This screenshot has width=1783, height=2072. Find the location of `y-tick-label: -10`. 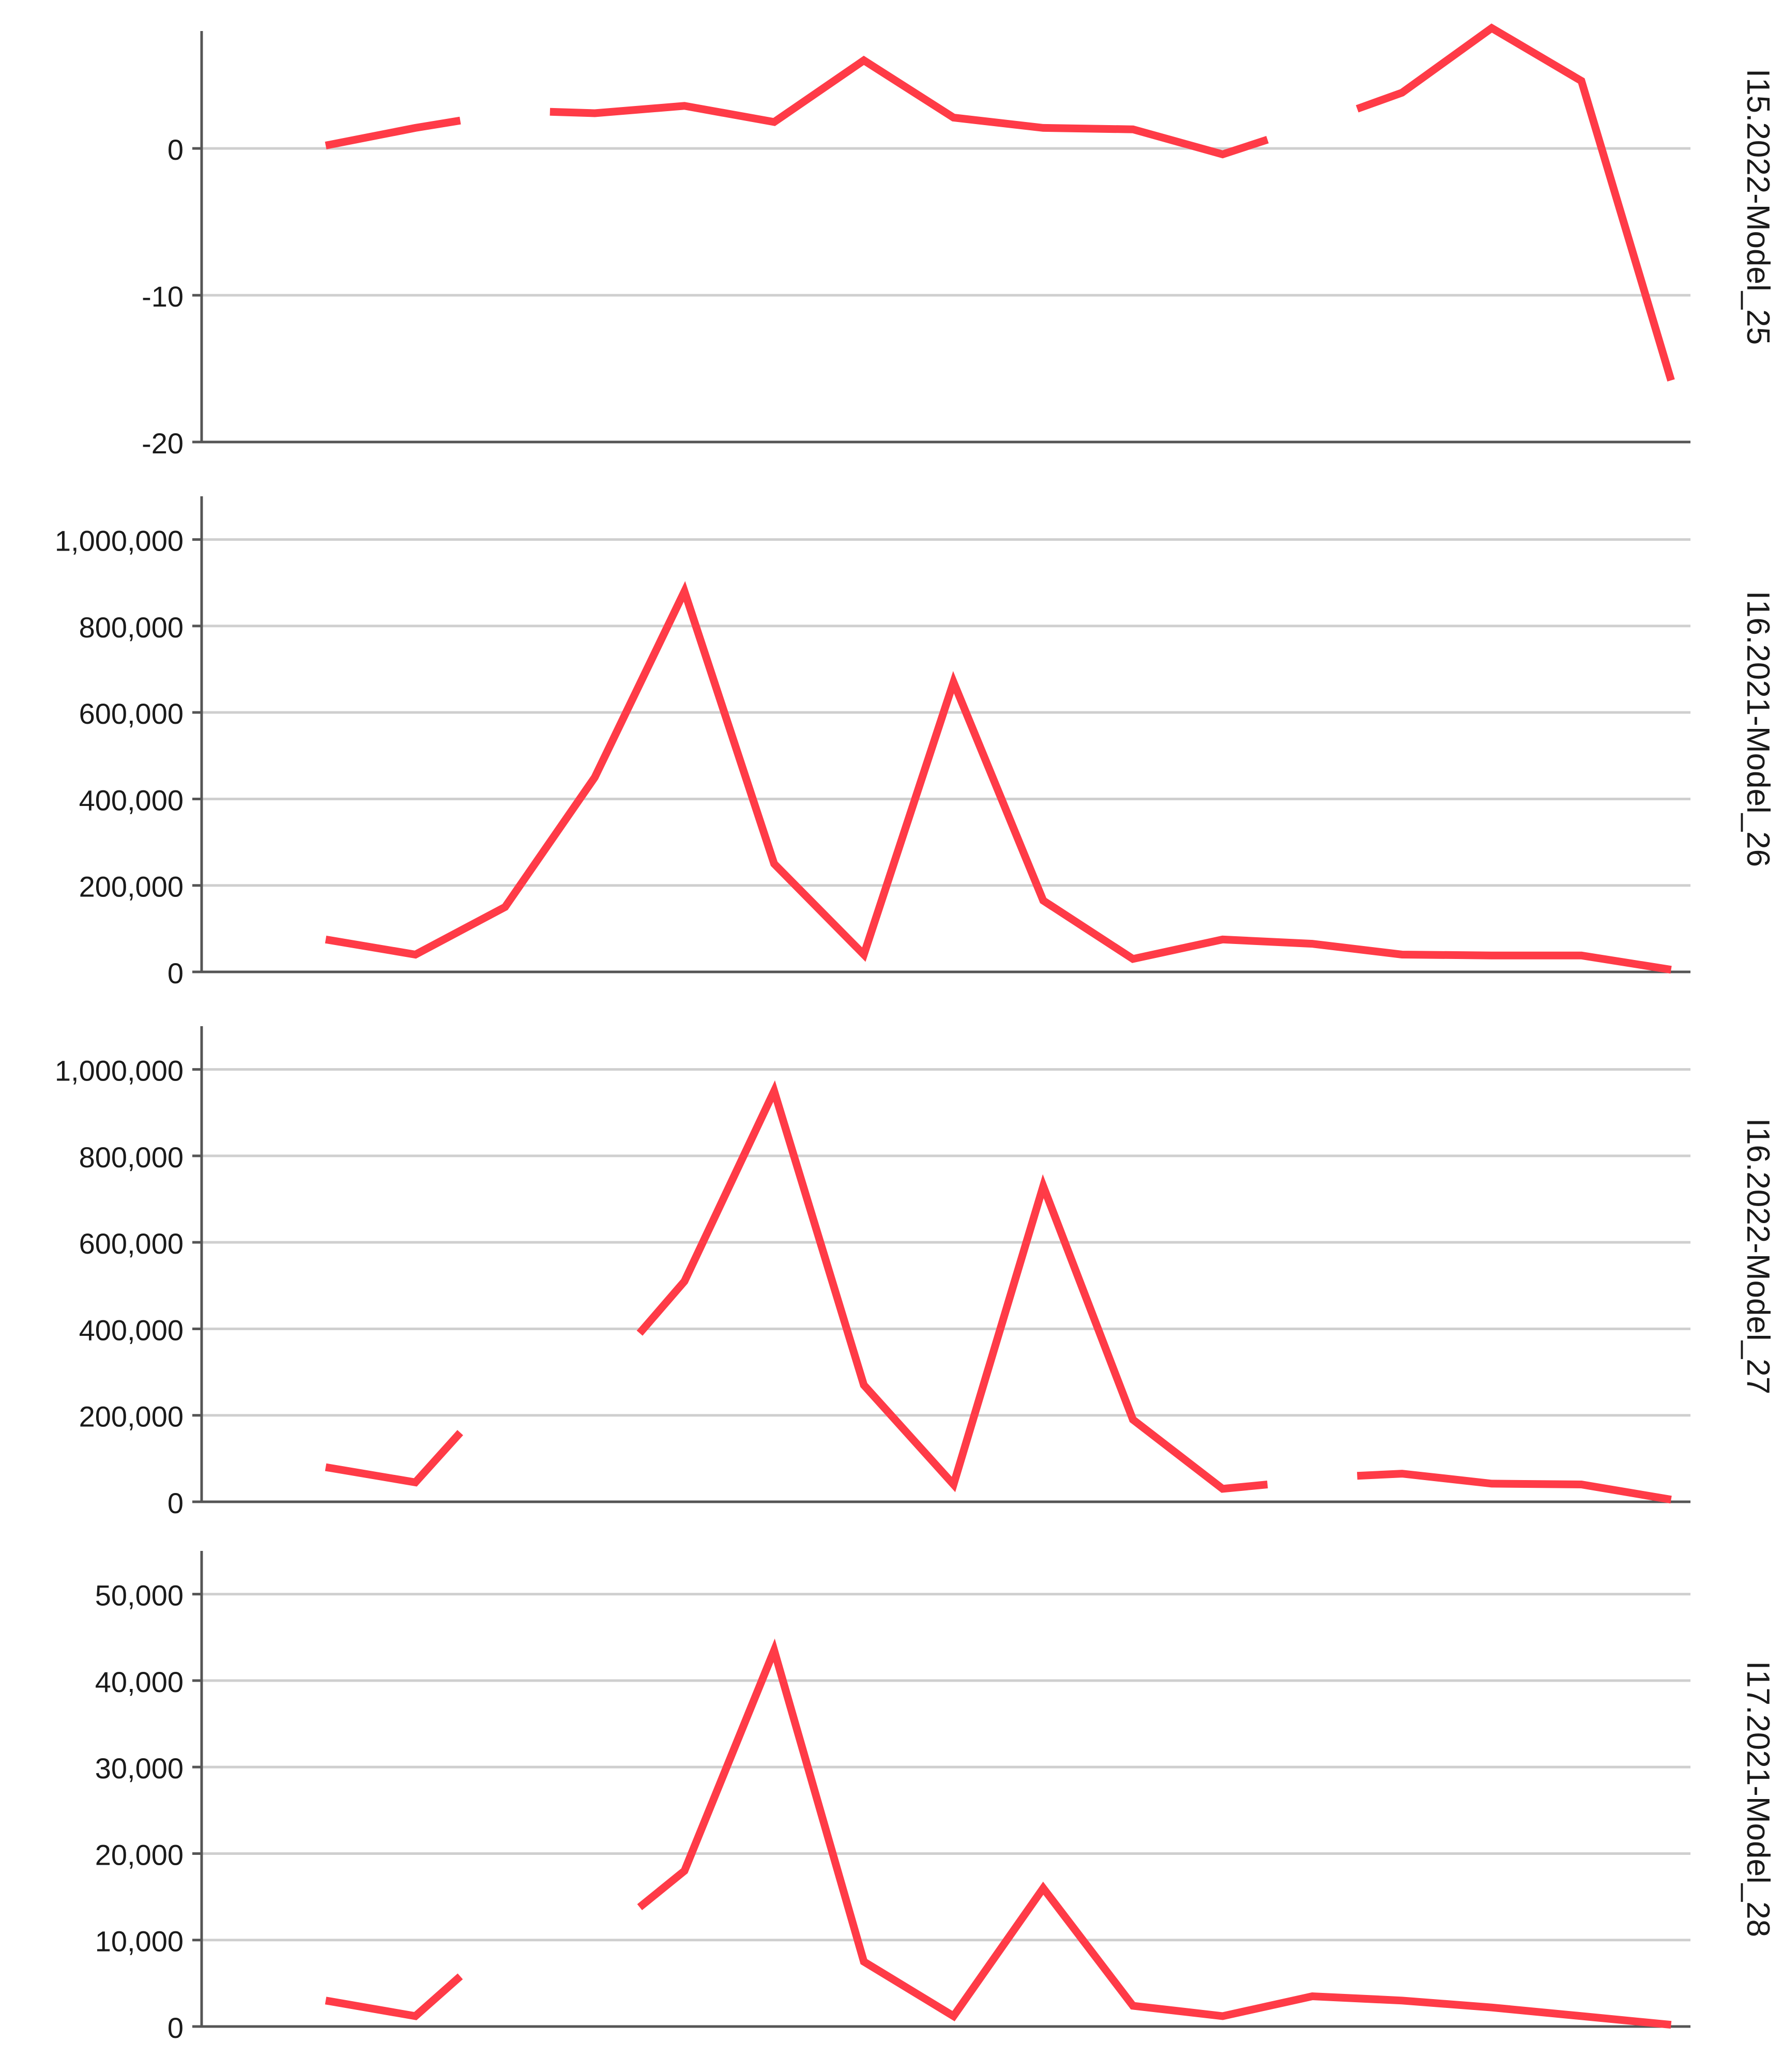

y-tick-label: -10 is located at coordinates (163, 296).